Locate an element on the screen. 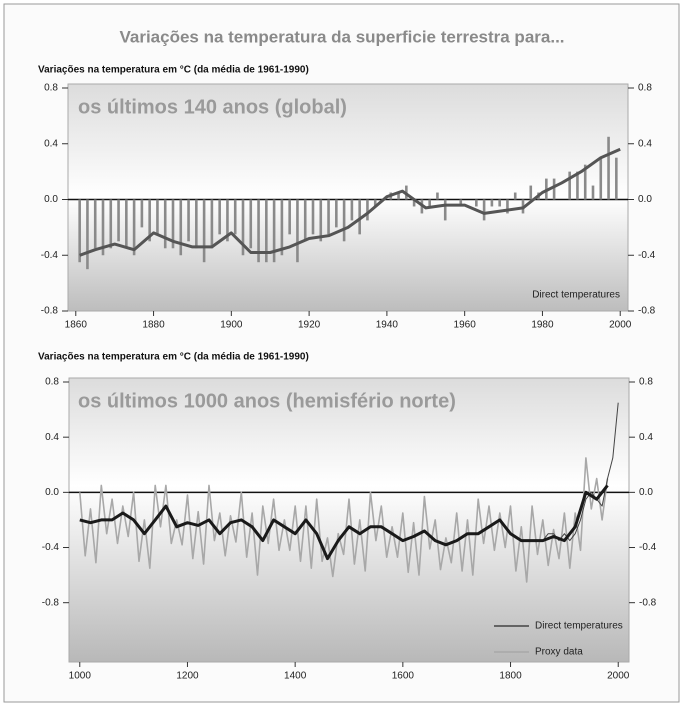 This screenshot has width=684, height=707. x-tick-label: 1980 is located at coordinates (542, 325).